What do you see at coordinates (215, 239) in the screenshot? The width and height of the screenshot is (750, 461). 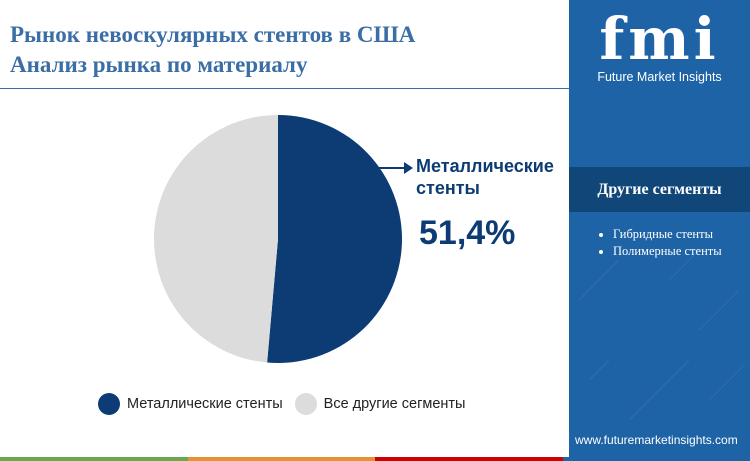 I see `pie-slice-other` at bounding box center [215, 239].